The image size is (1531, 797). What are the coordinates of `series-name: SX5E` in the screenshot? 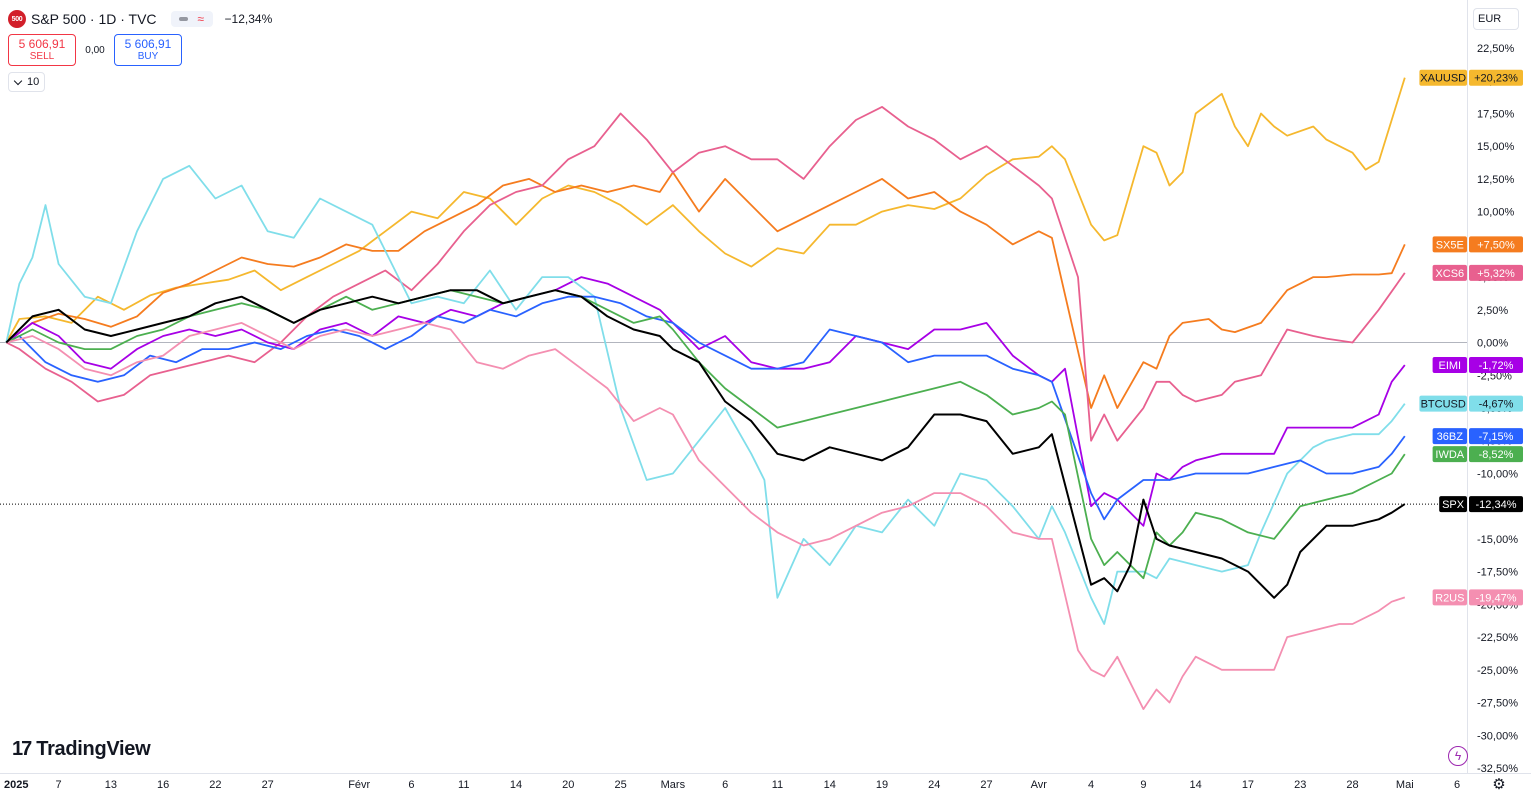 It's located at (1450, 245).